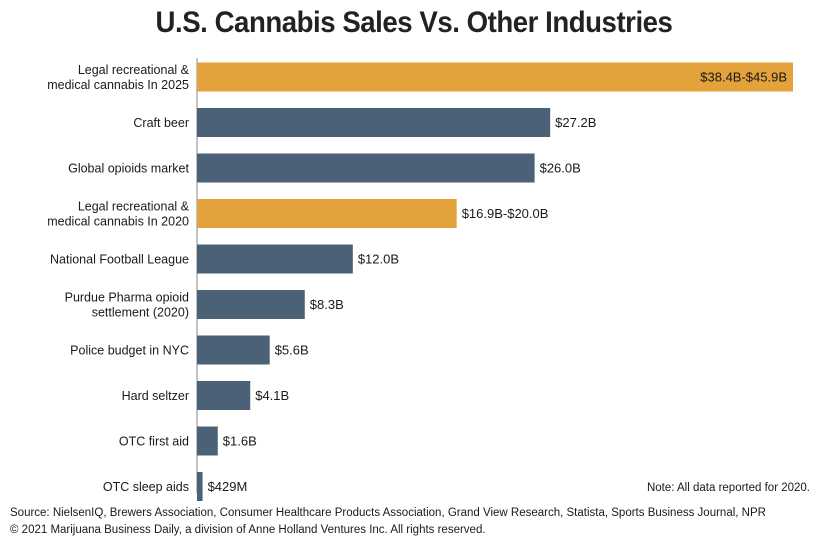  Describe the element at coordinates (118, 85) in the screenshot. I see `category-label-0-line-1: medical cannabis In 2025` at that location.